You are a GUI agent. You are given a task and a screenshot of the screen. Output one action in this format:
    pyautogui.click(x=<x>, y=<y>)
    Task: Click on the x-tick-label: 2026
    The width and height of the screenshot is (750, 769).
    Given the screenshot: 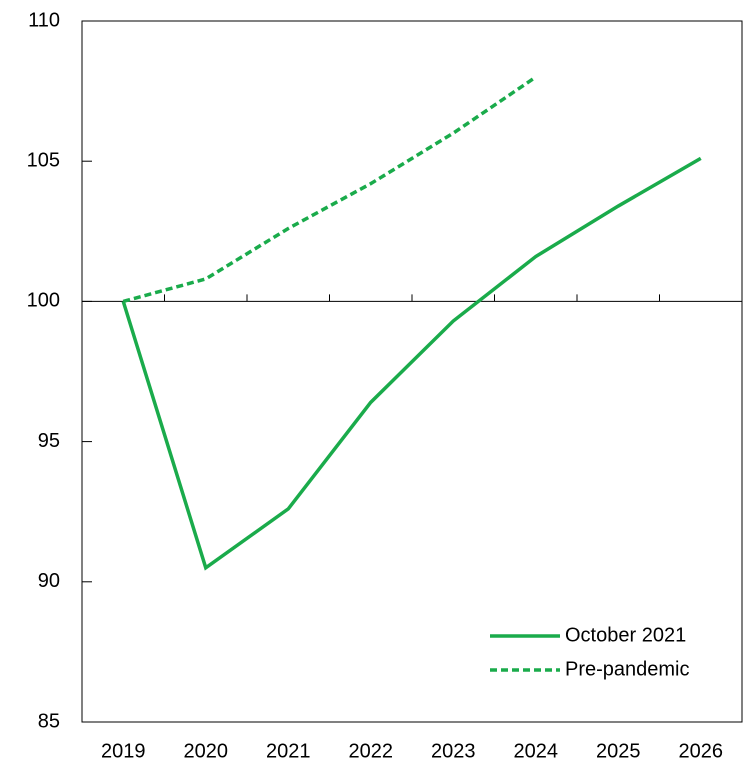 What is the action you would take?
    pyautogui.click(x=701, y=751)
    